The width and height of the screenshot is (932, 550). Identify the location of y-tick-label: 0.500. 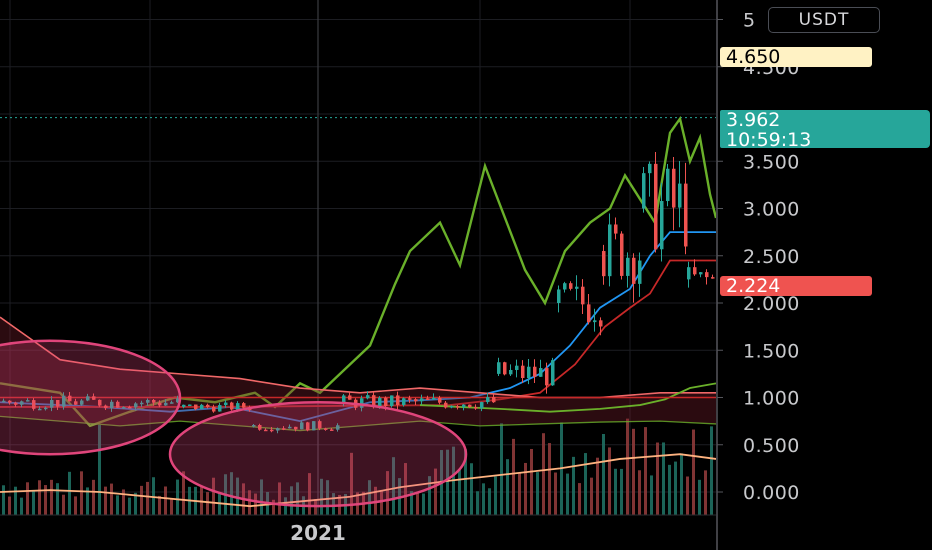
(771, 446).